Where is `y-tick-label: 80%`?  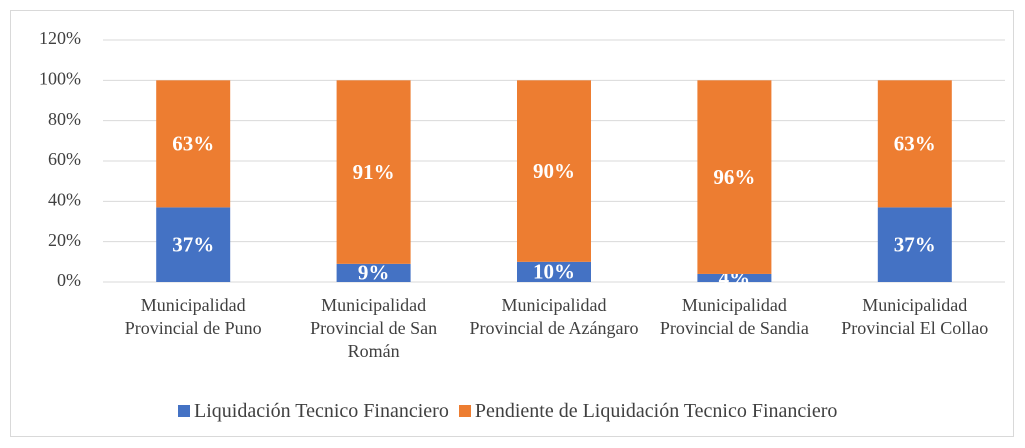 y-tick-label: 80% is located at coordinates (64, 119).